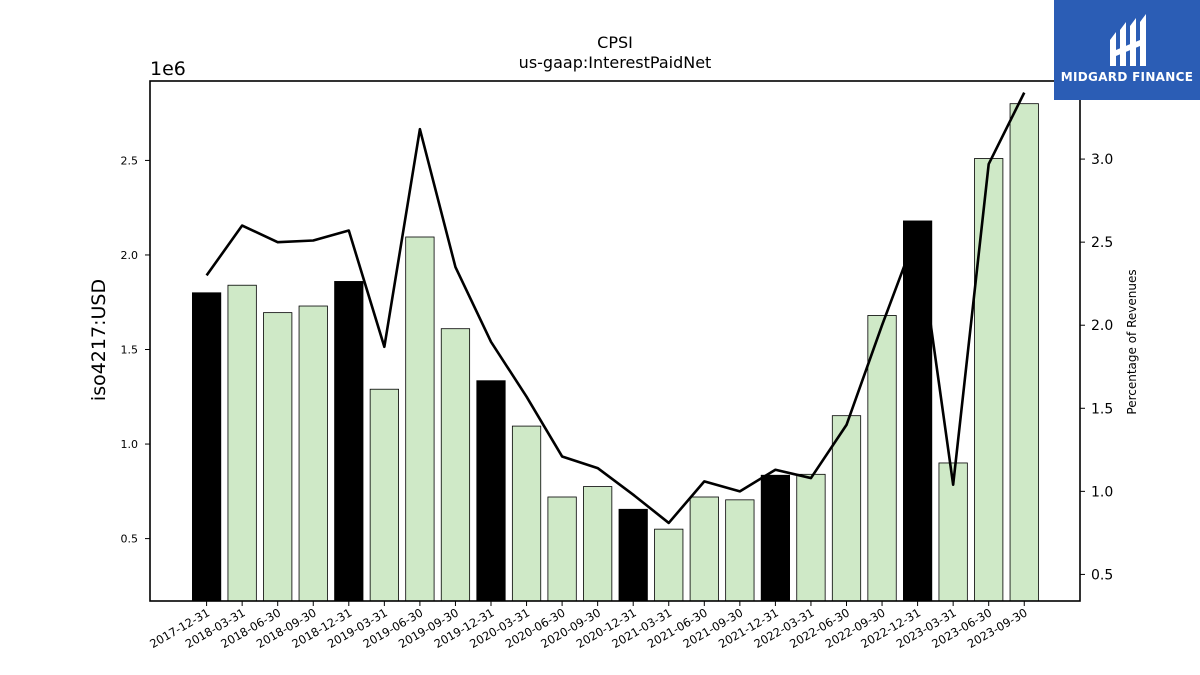 This screenshot has width=1200, height=675. Describe the element at coordinates (168, 69) in the screenshot. I see `y-offset-label: 1e6` at that location.